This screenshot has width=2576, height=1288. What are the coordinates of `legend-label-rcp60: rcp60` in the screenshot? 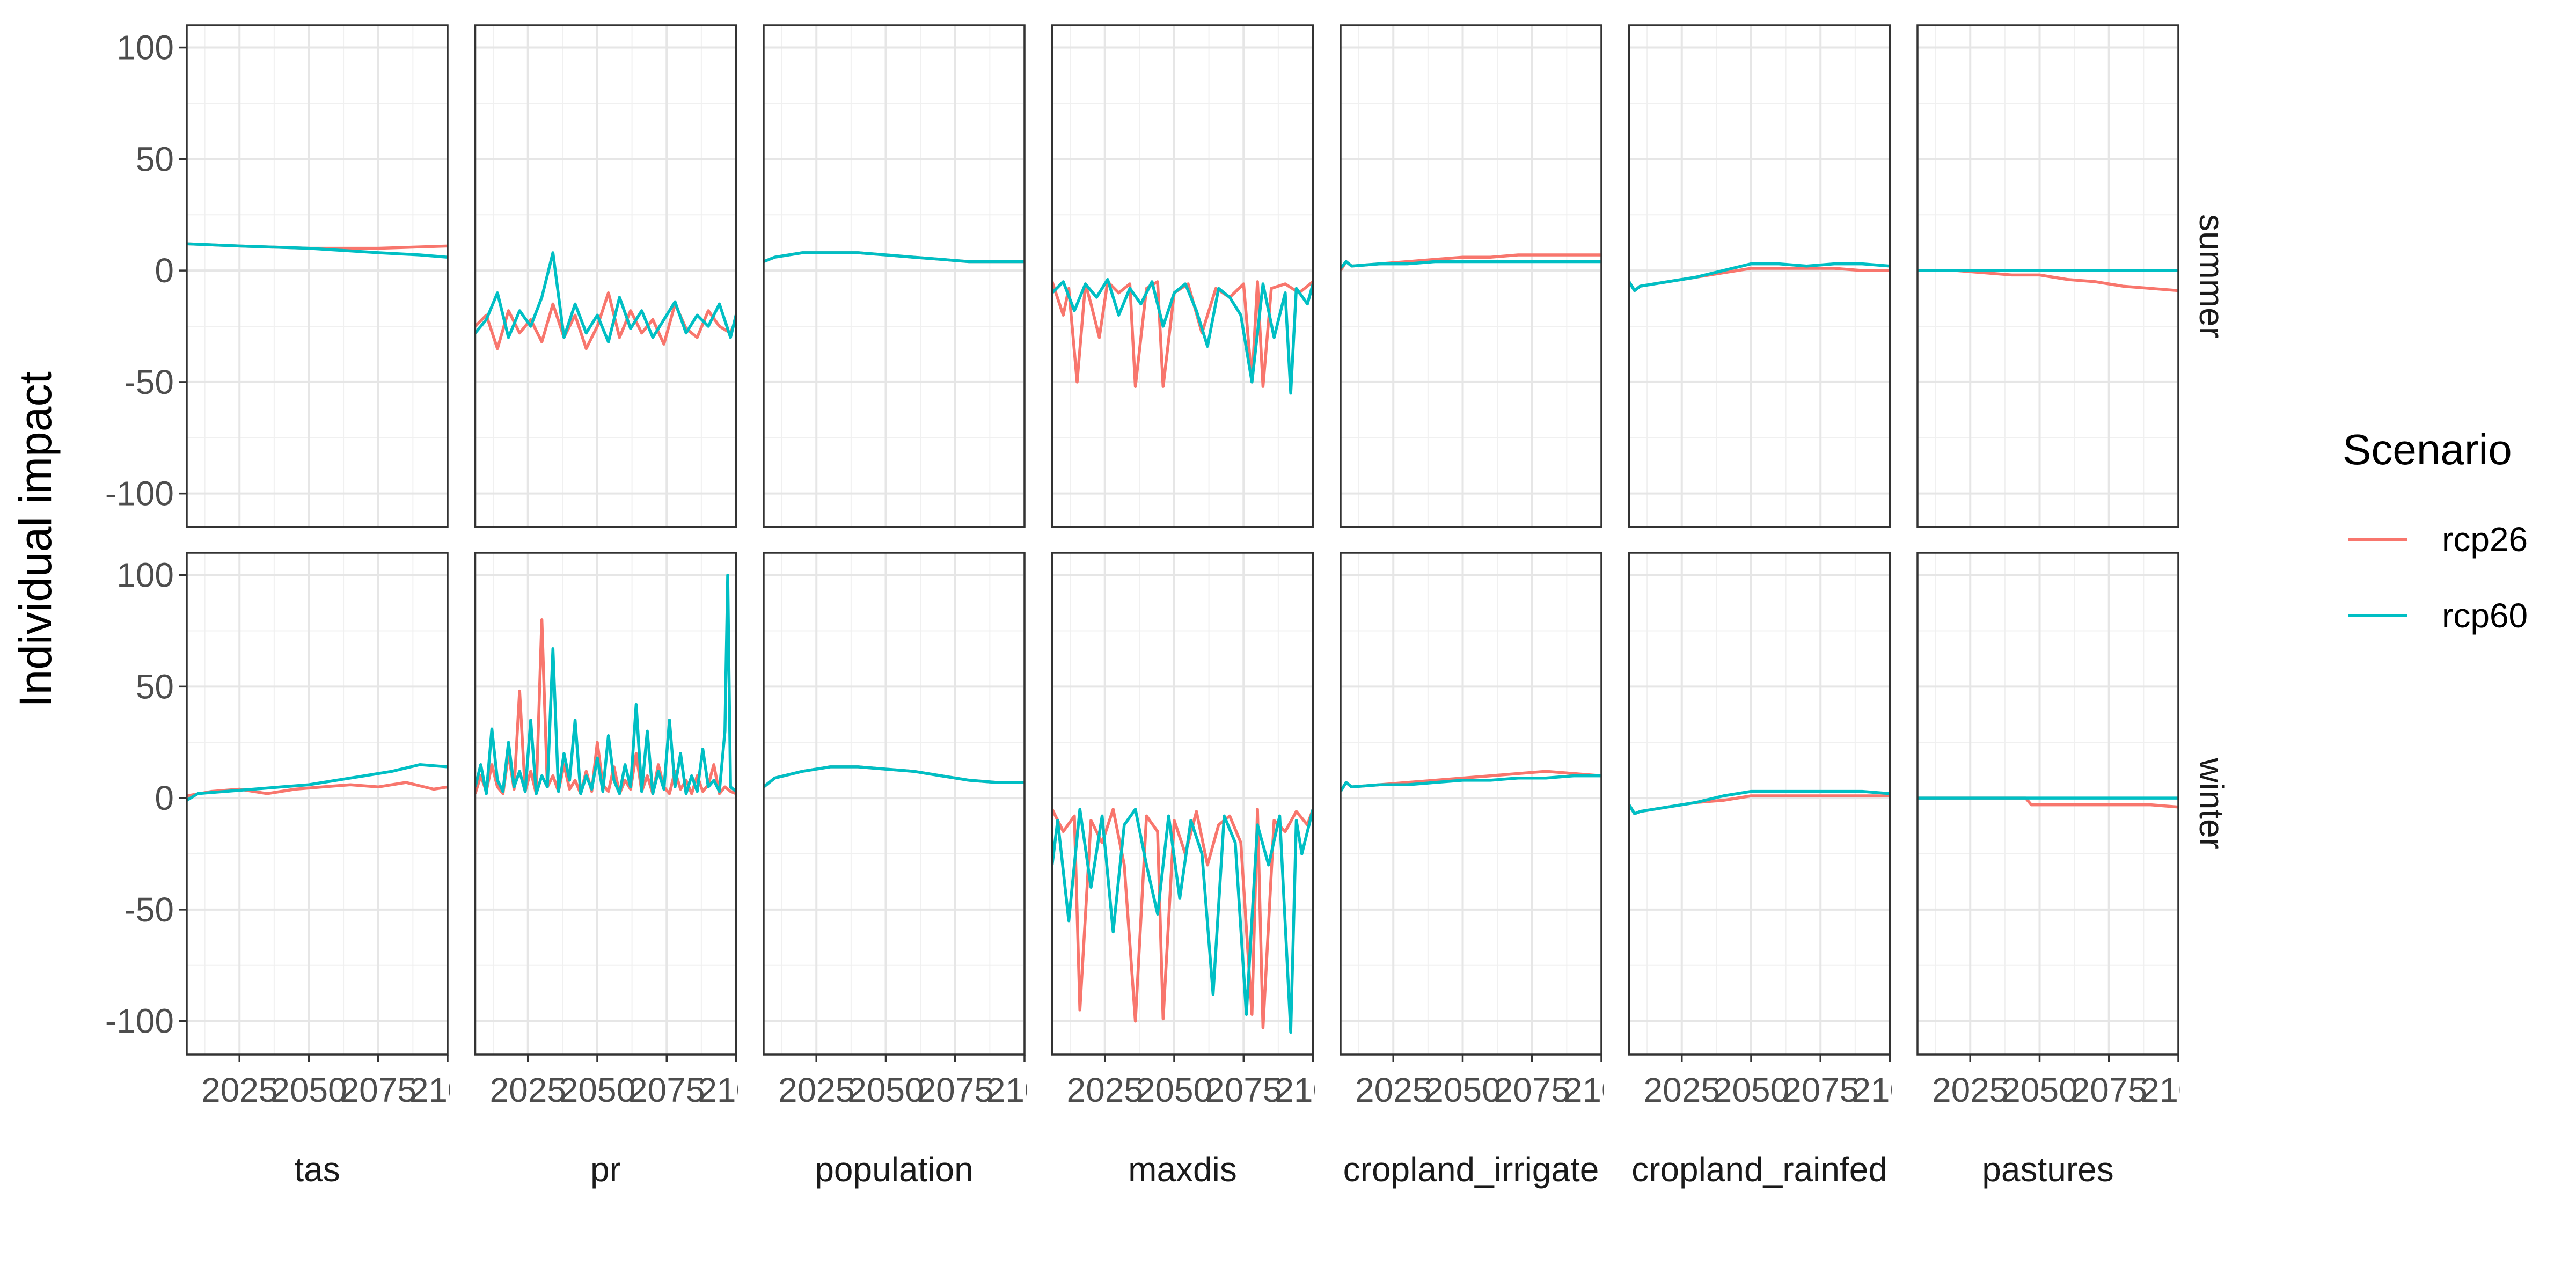 It's located at (2485, 615).